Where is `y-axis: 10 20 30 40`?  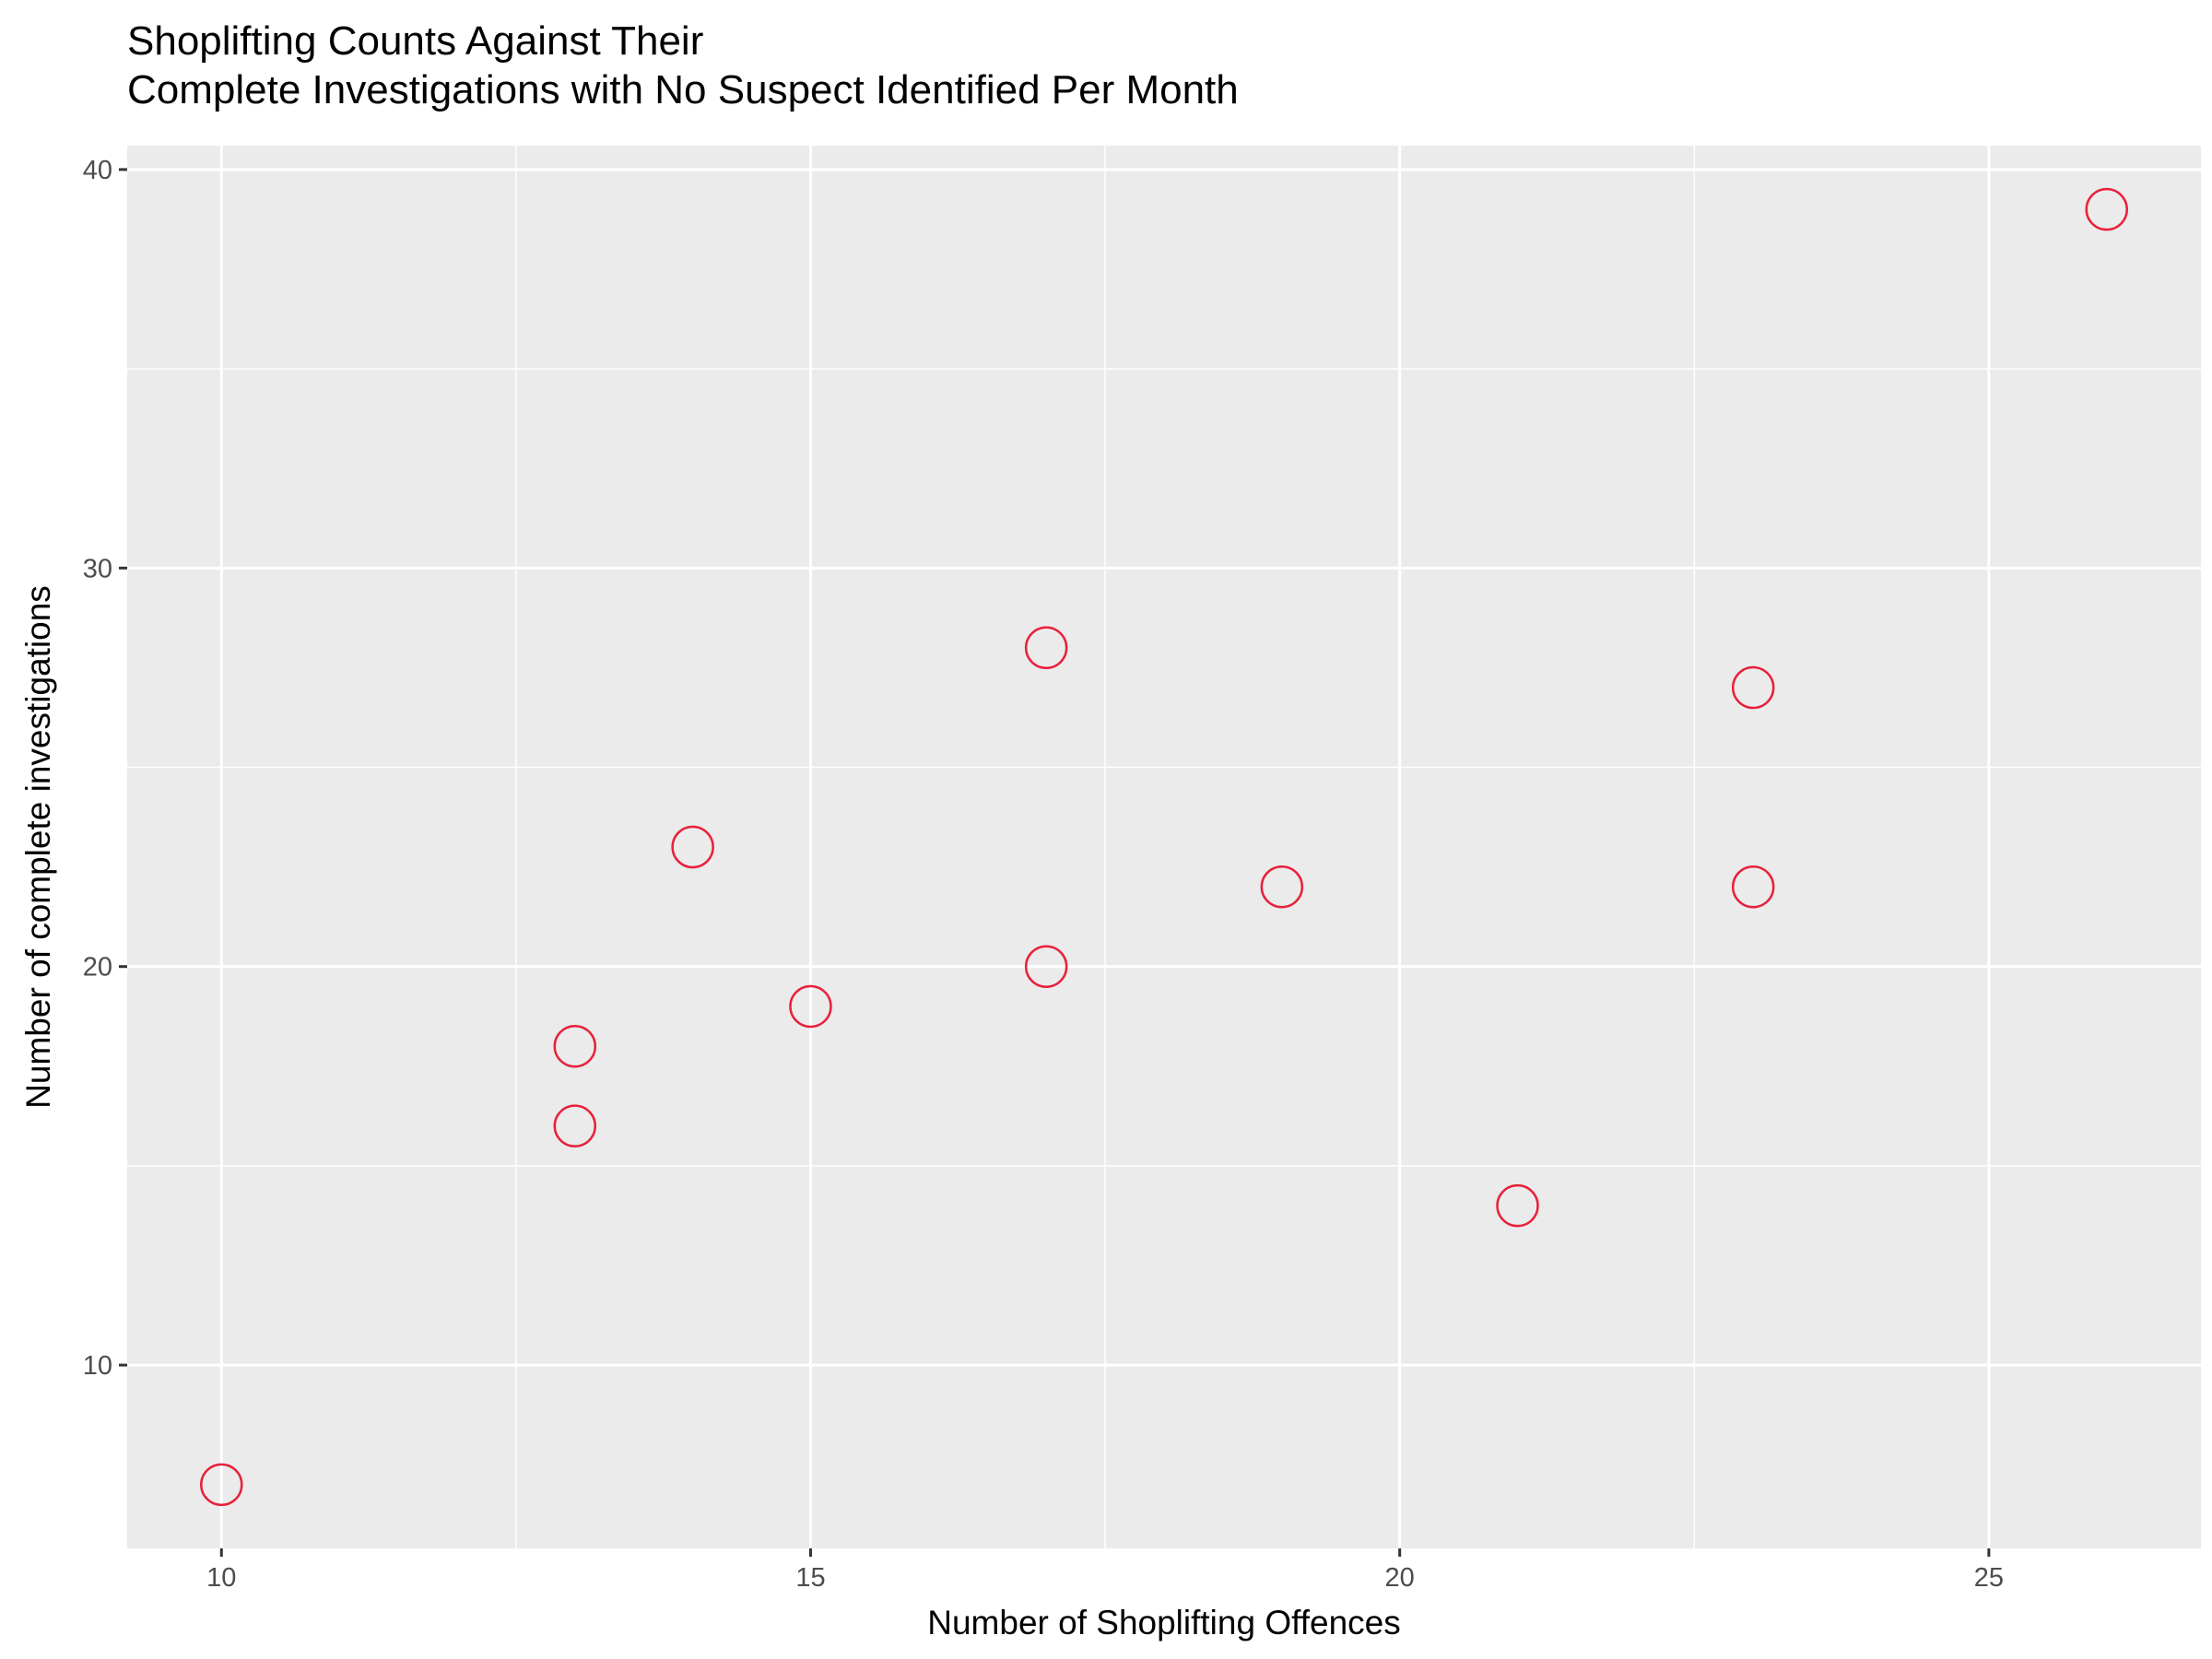 y-axis: 10 20 30 40 is located at coordinates (105, 768).